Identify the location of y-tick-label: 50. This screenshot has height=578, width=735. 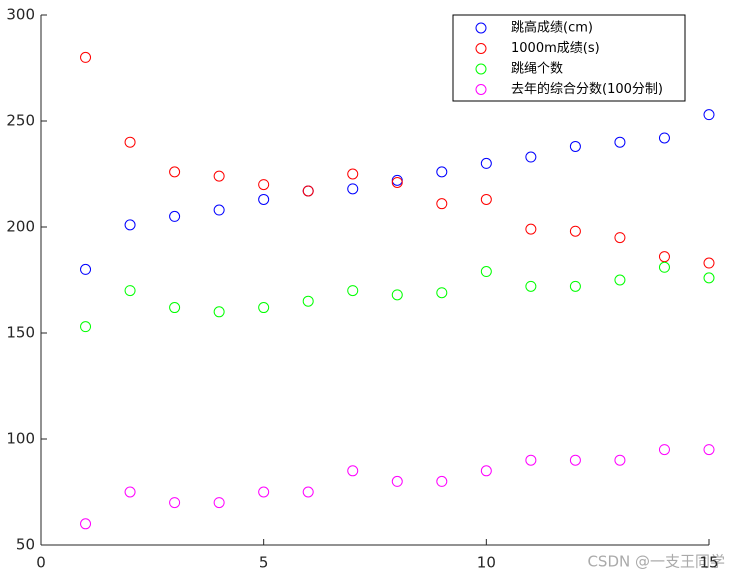
(25, 545).